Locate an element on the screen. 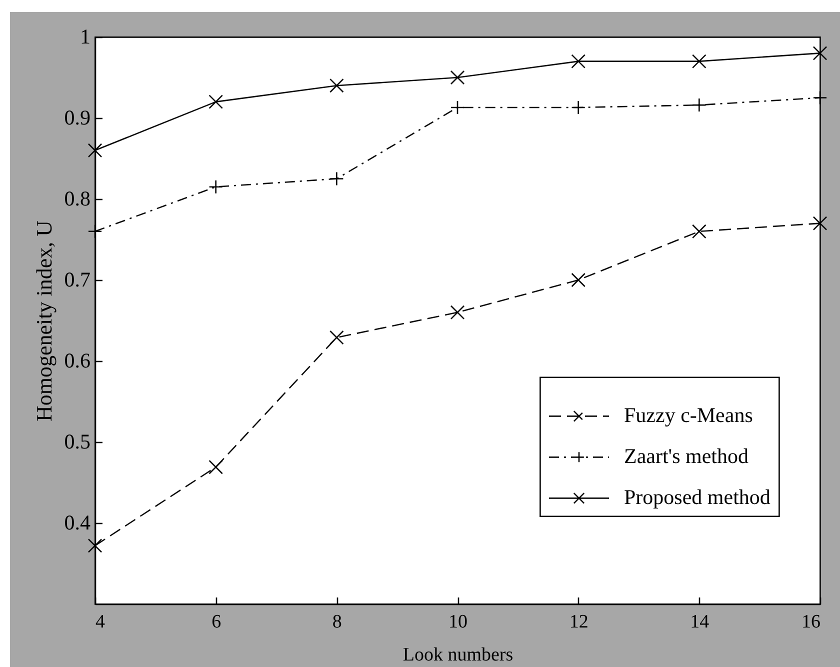  y-tick-label: 0.9 is located at coordinates (77, 118).